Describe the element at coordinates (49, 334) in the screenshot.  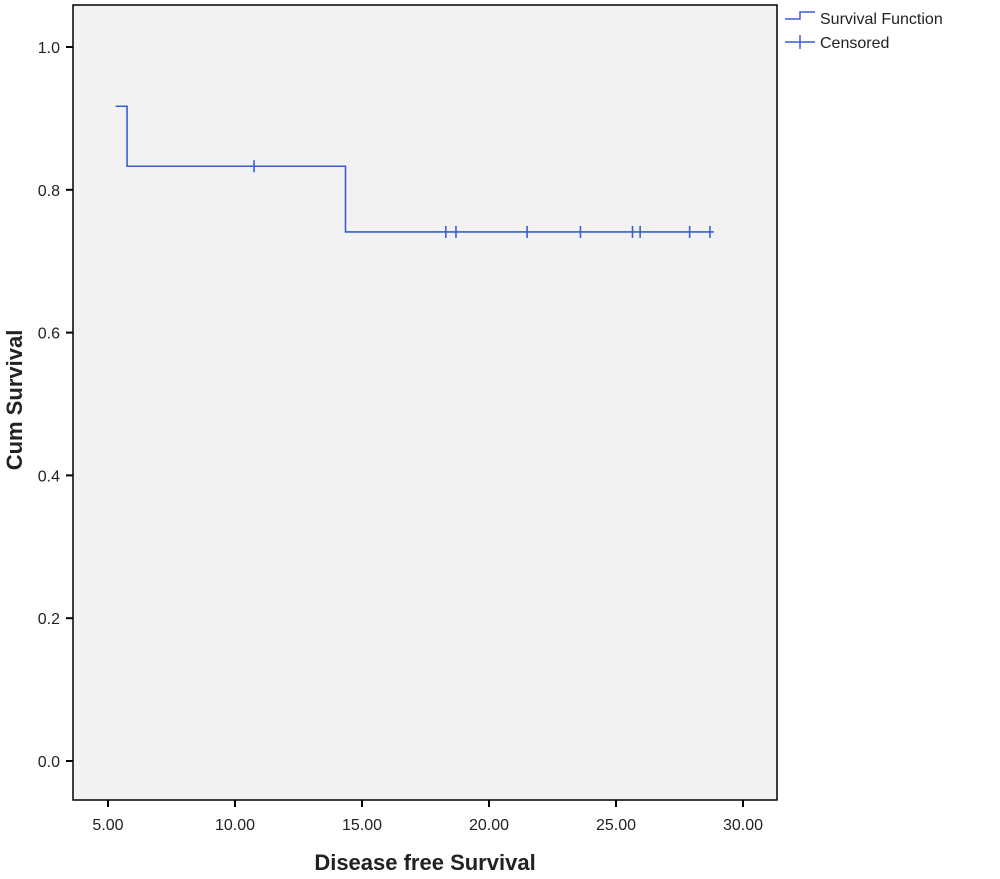
I see `y-tick-label: 0.6` at that location.